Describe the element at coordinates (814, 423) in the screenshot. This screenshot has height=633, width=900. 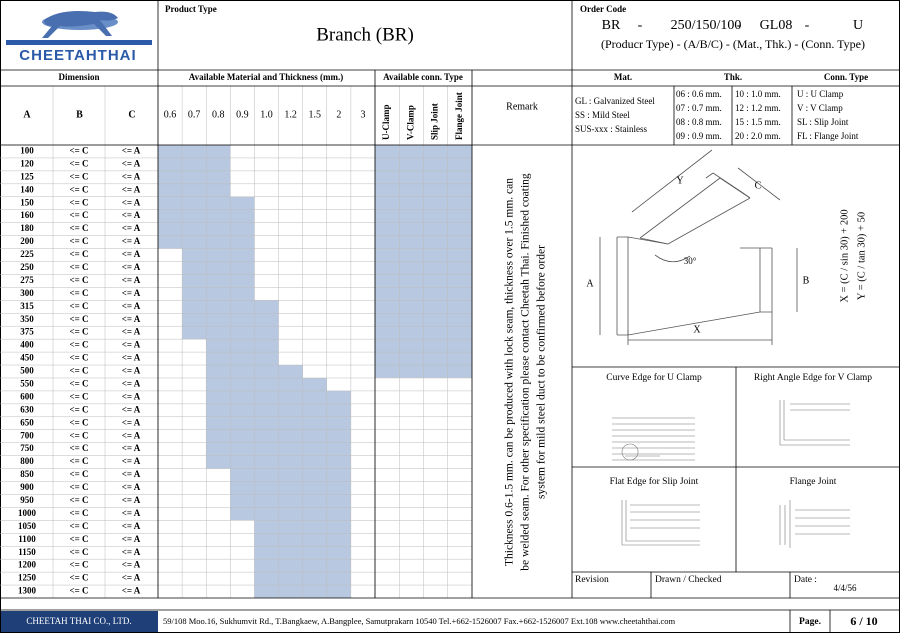
I see `edge-line` at that location.